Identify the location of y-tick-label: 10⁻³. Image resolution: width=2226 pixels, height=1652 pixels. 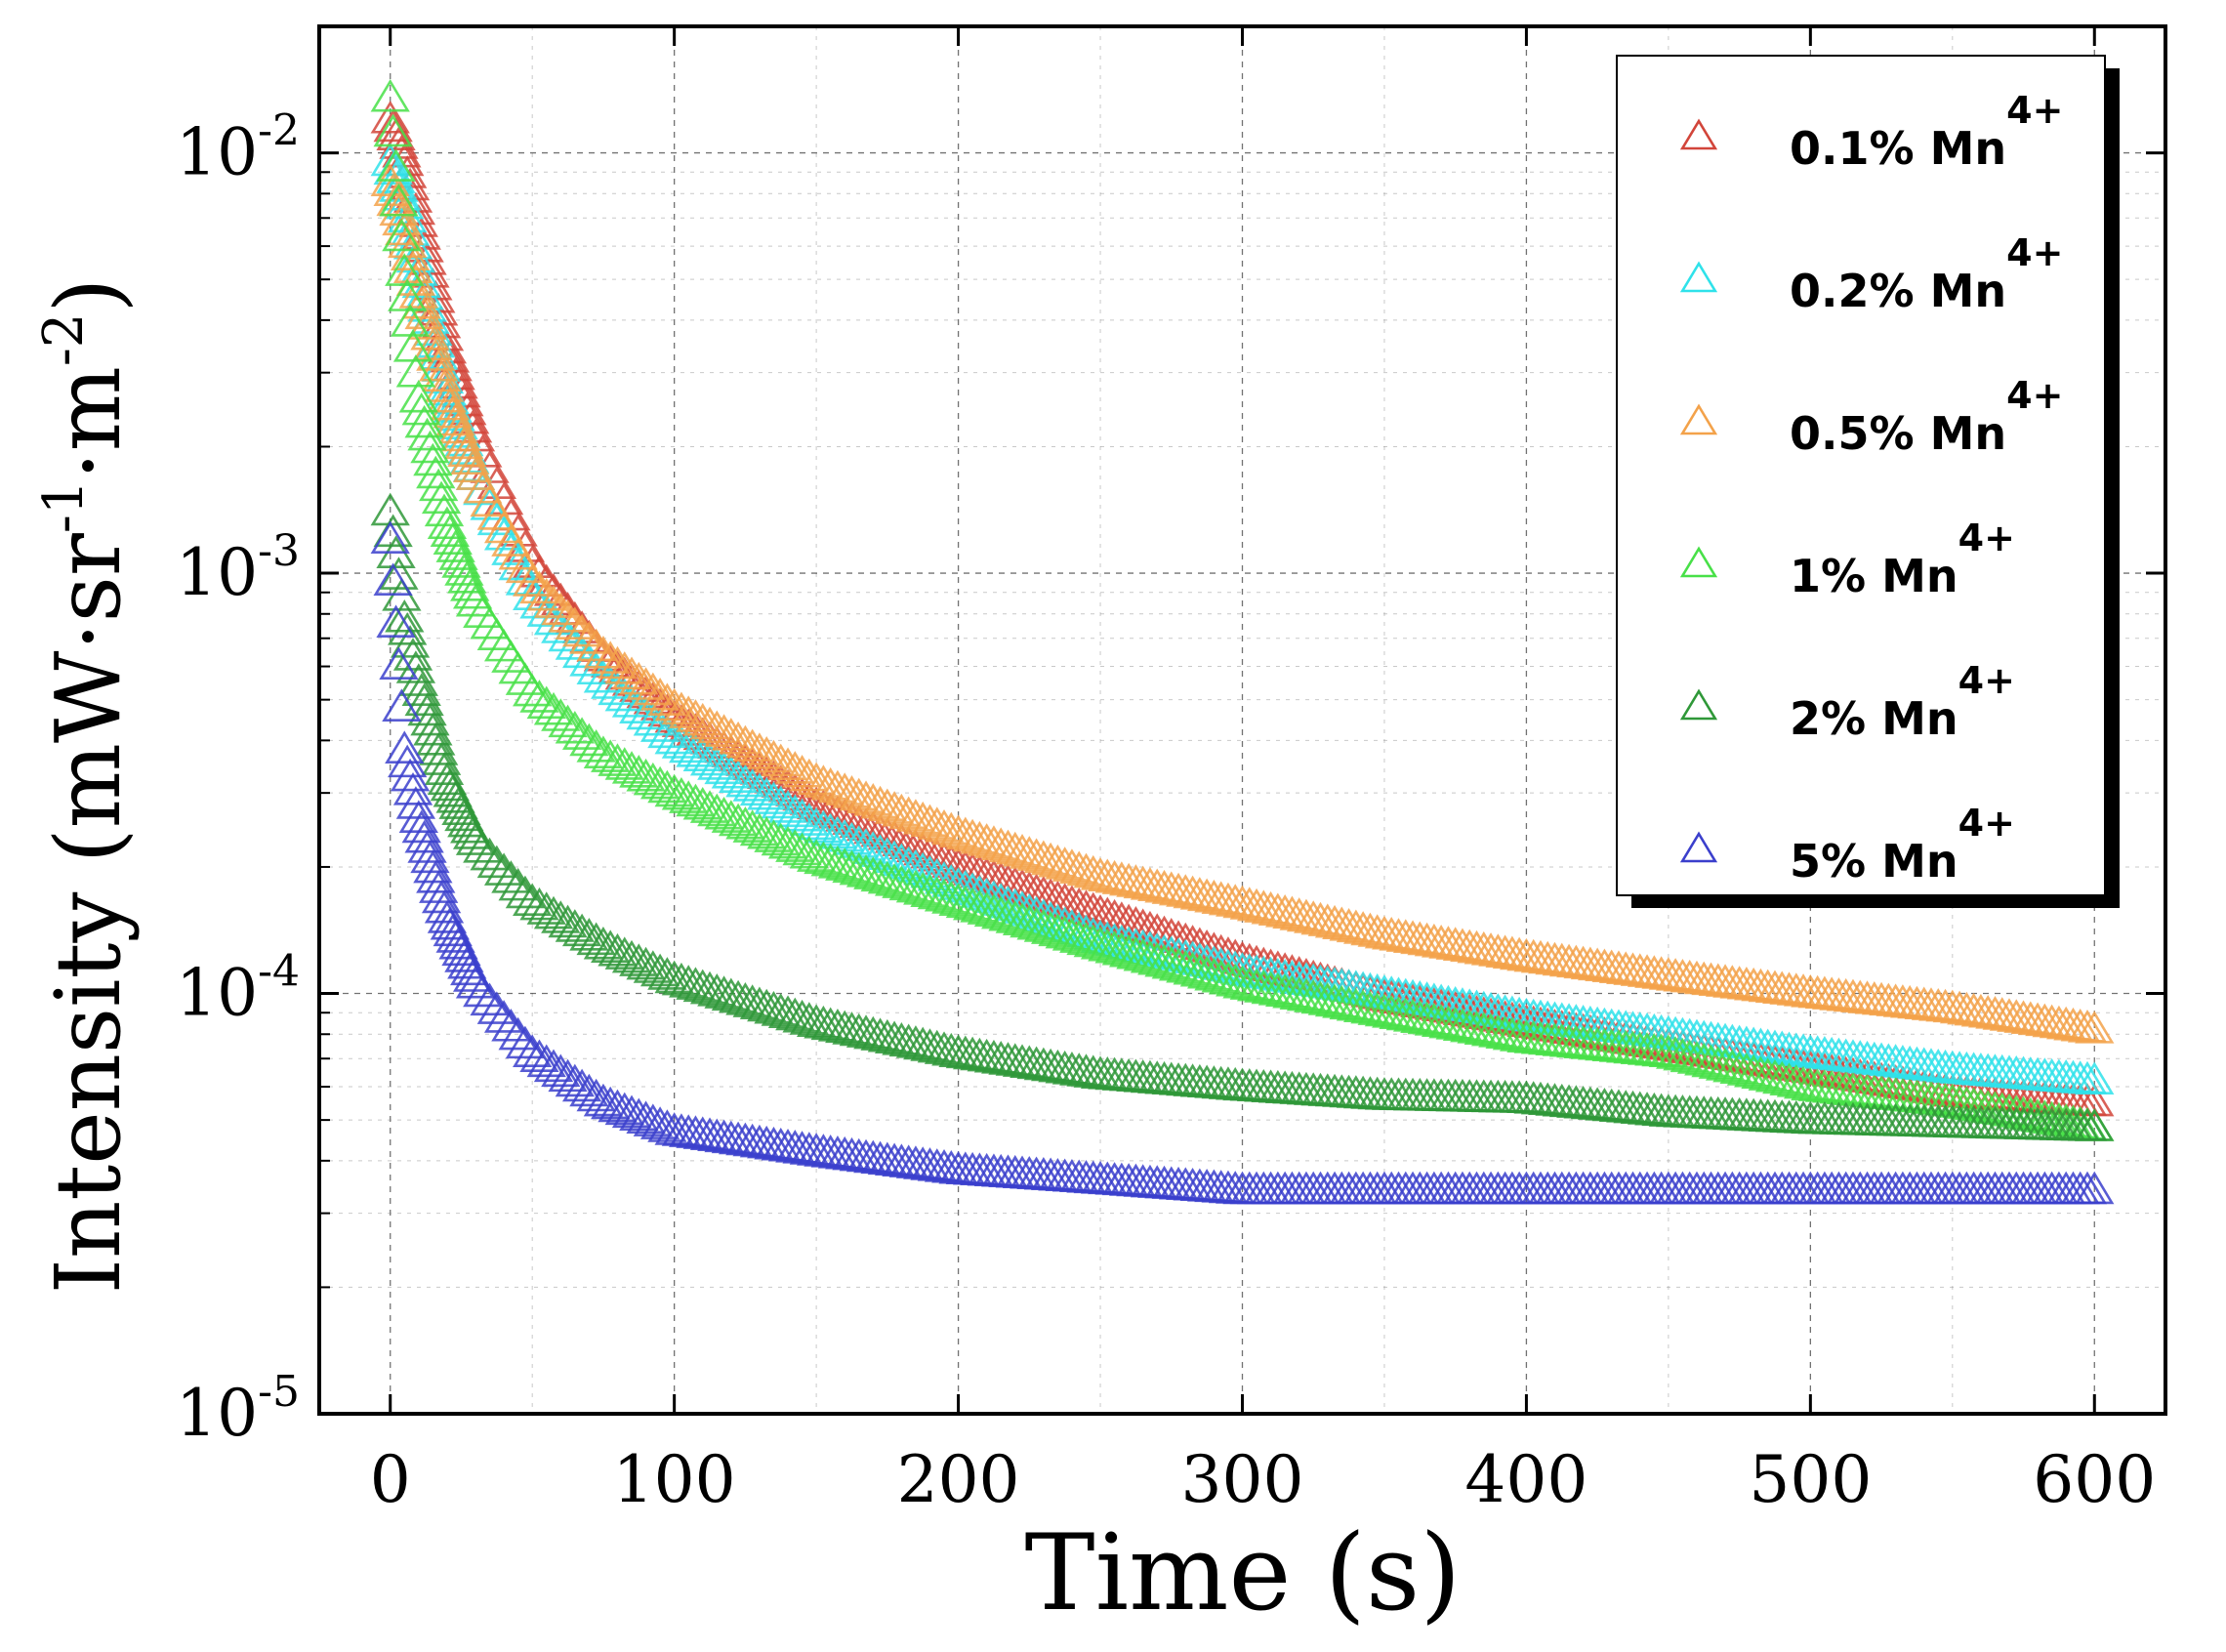
(238, 568).